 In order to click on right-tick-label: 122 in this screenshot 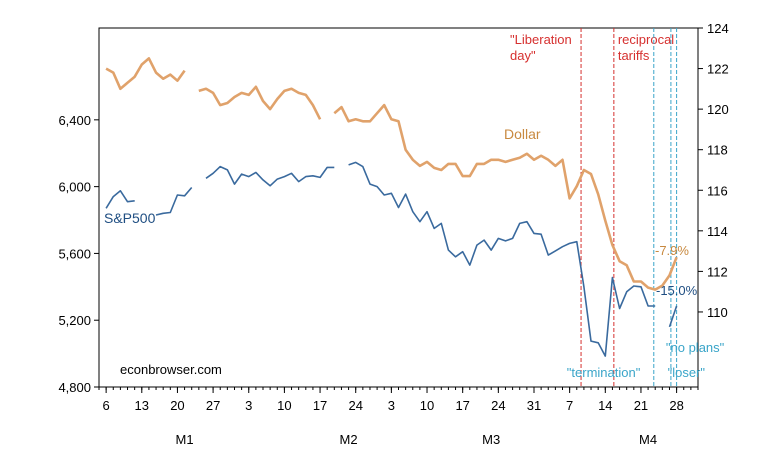, I will do `click(718, 69)`.